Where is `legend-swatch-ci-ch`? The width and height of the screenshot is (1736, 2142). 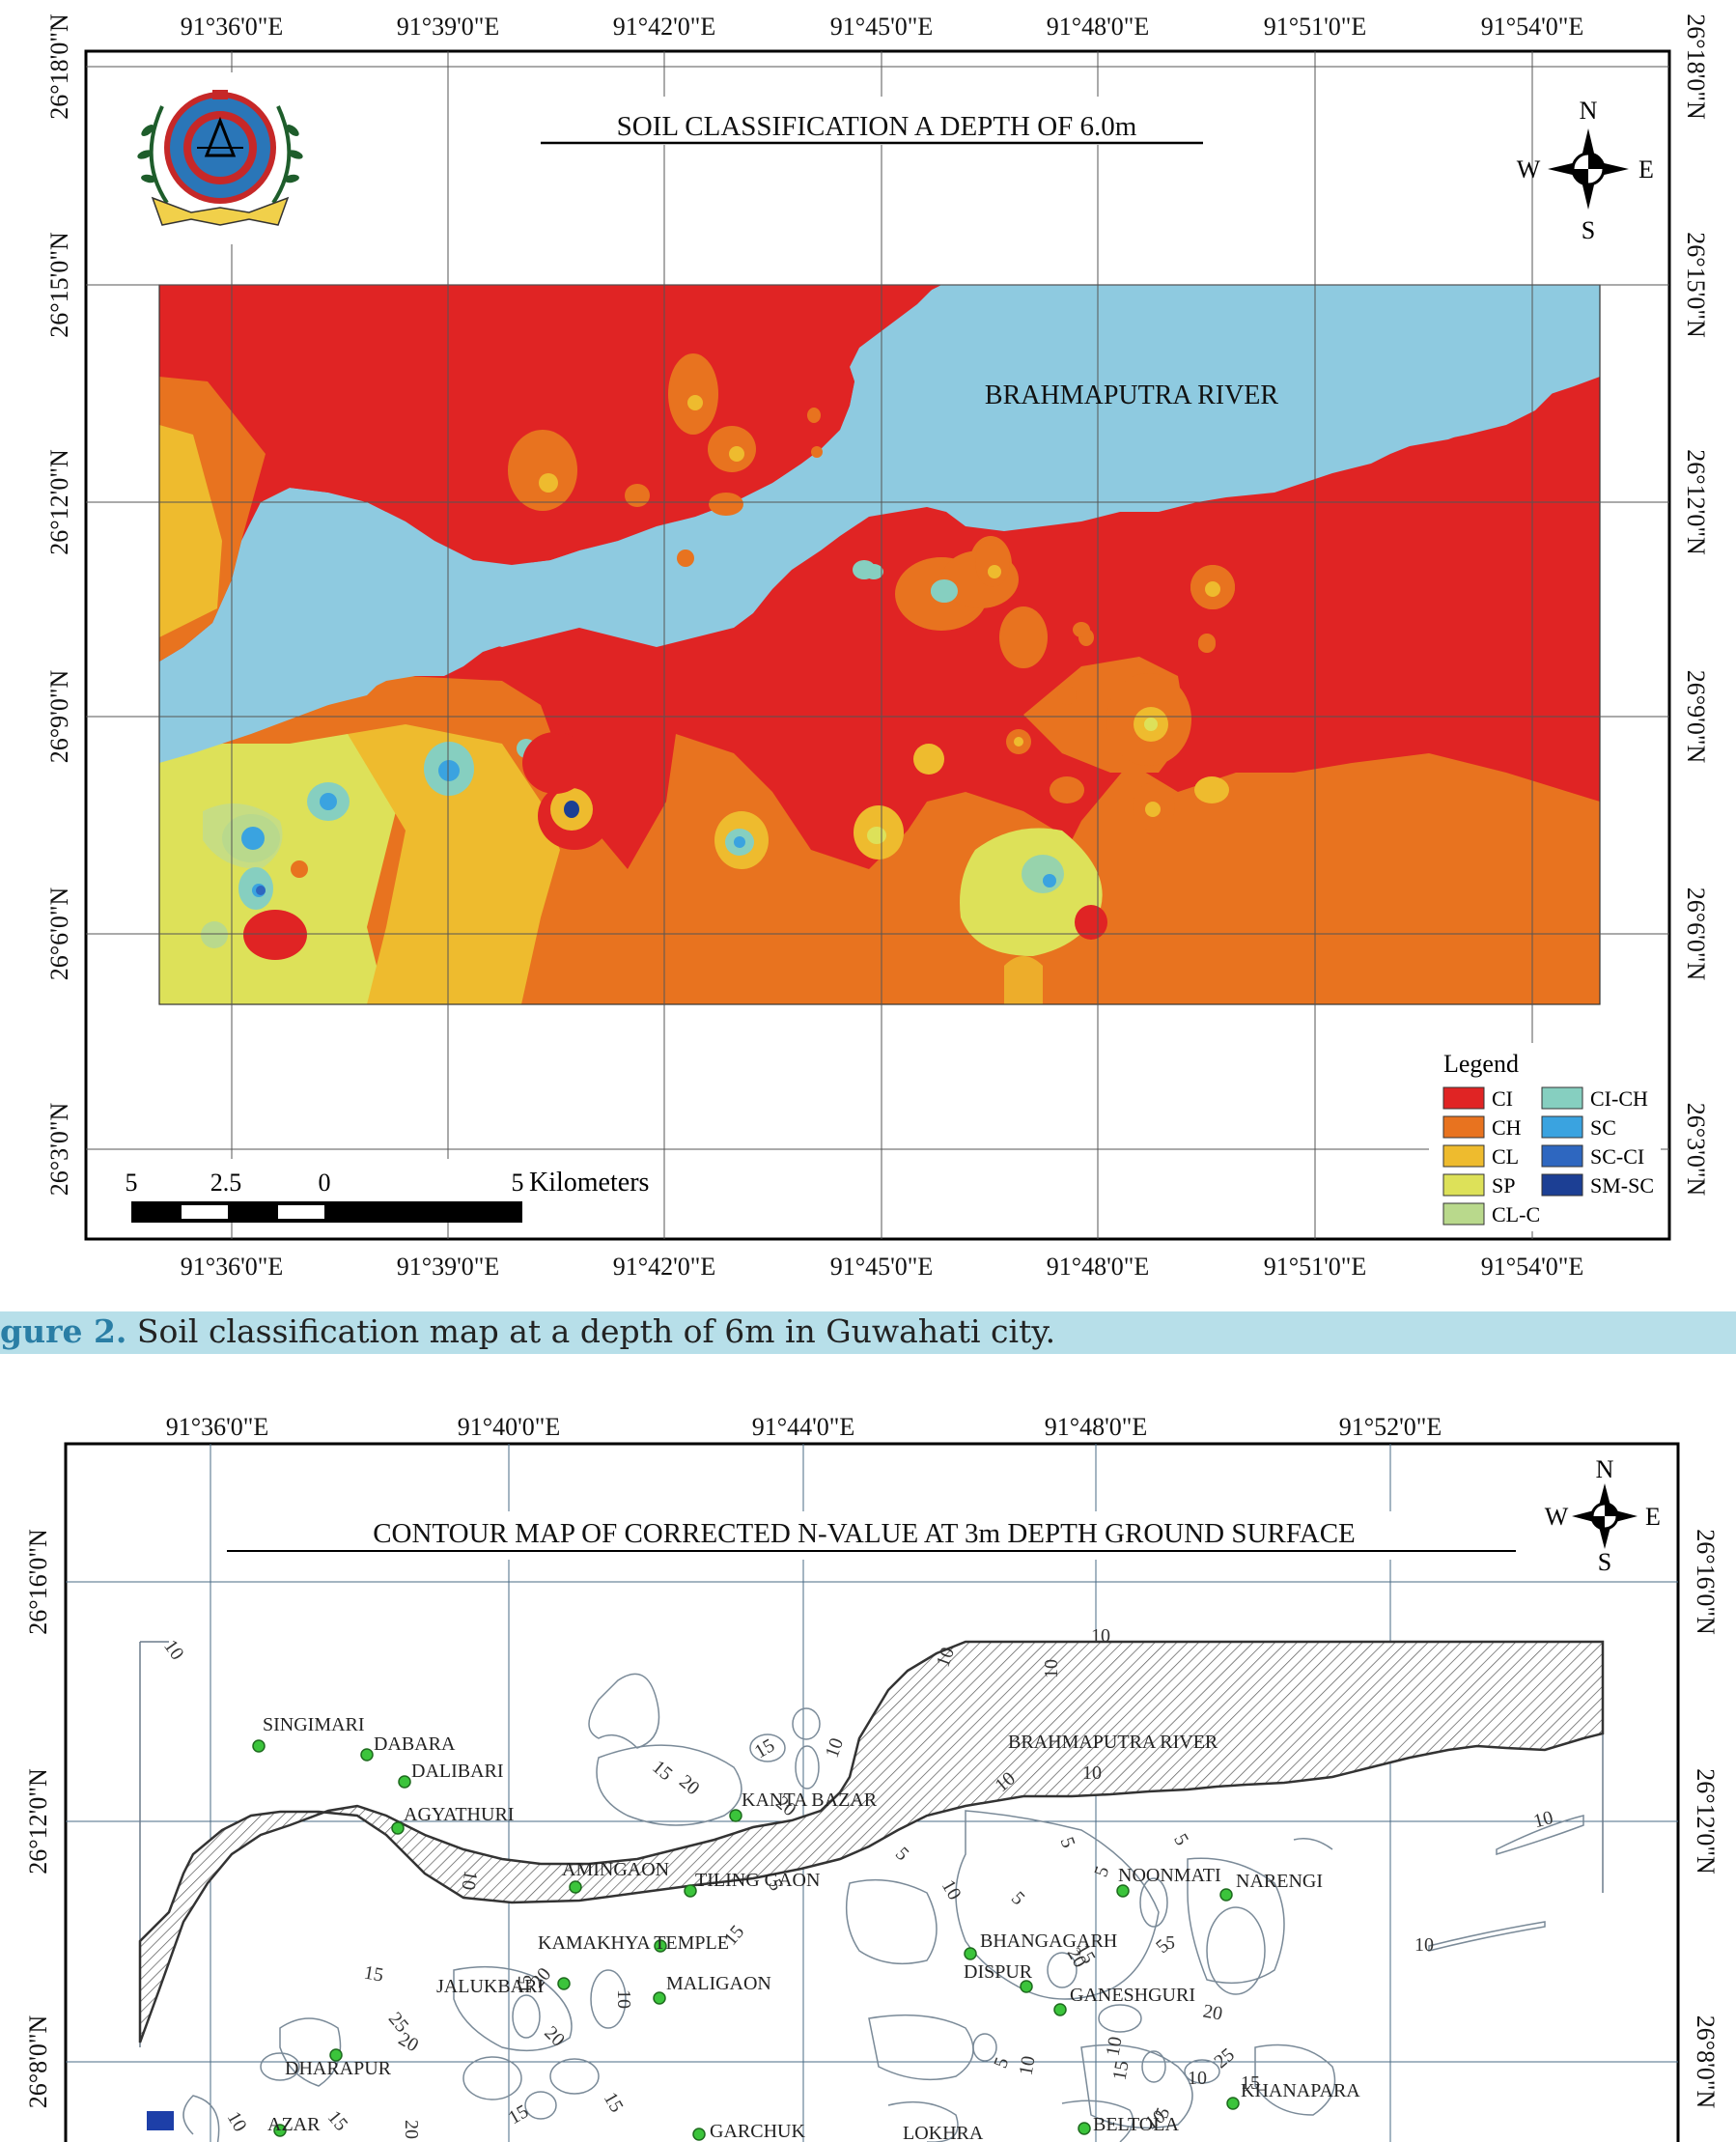
legend-swatch-ci-ch is located at coordinates (1562, 1098).